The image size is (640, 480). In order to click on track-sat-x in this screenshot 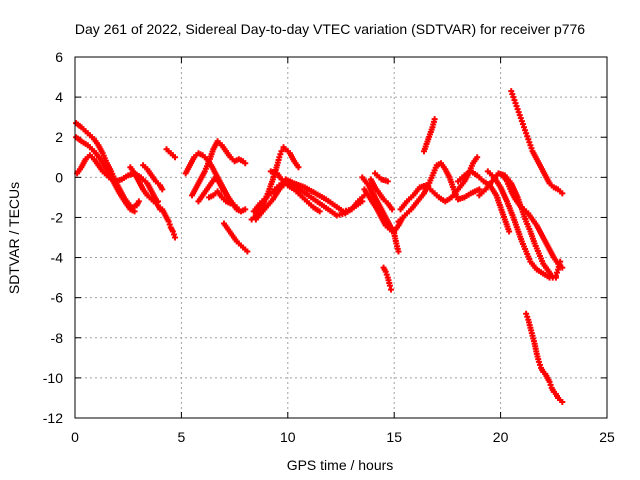, I will do `click(439, 183)`.